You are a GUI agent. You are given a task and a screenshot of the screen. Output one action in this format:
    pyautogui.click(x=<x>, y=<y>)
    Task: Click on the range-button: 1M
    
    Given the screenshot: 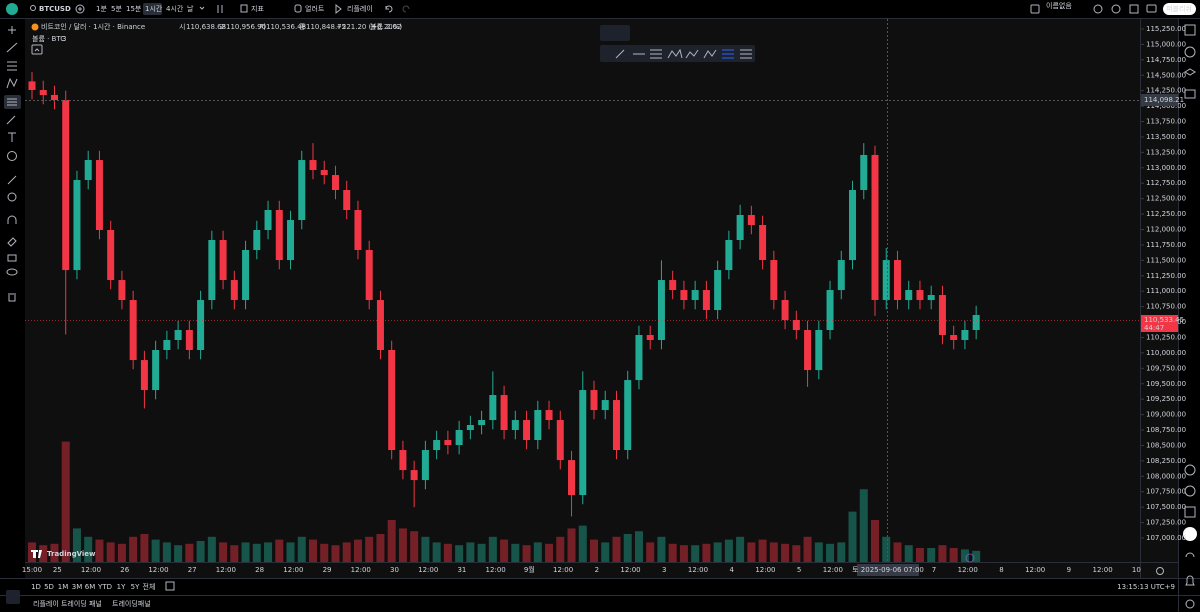 What is the action you would take?
    pyautogui.click(x=63, y=587)
    